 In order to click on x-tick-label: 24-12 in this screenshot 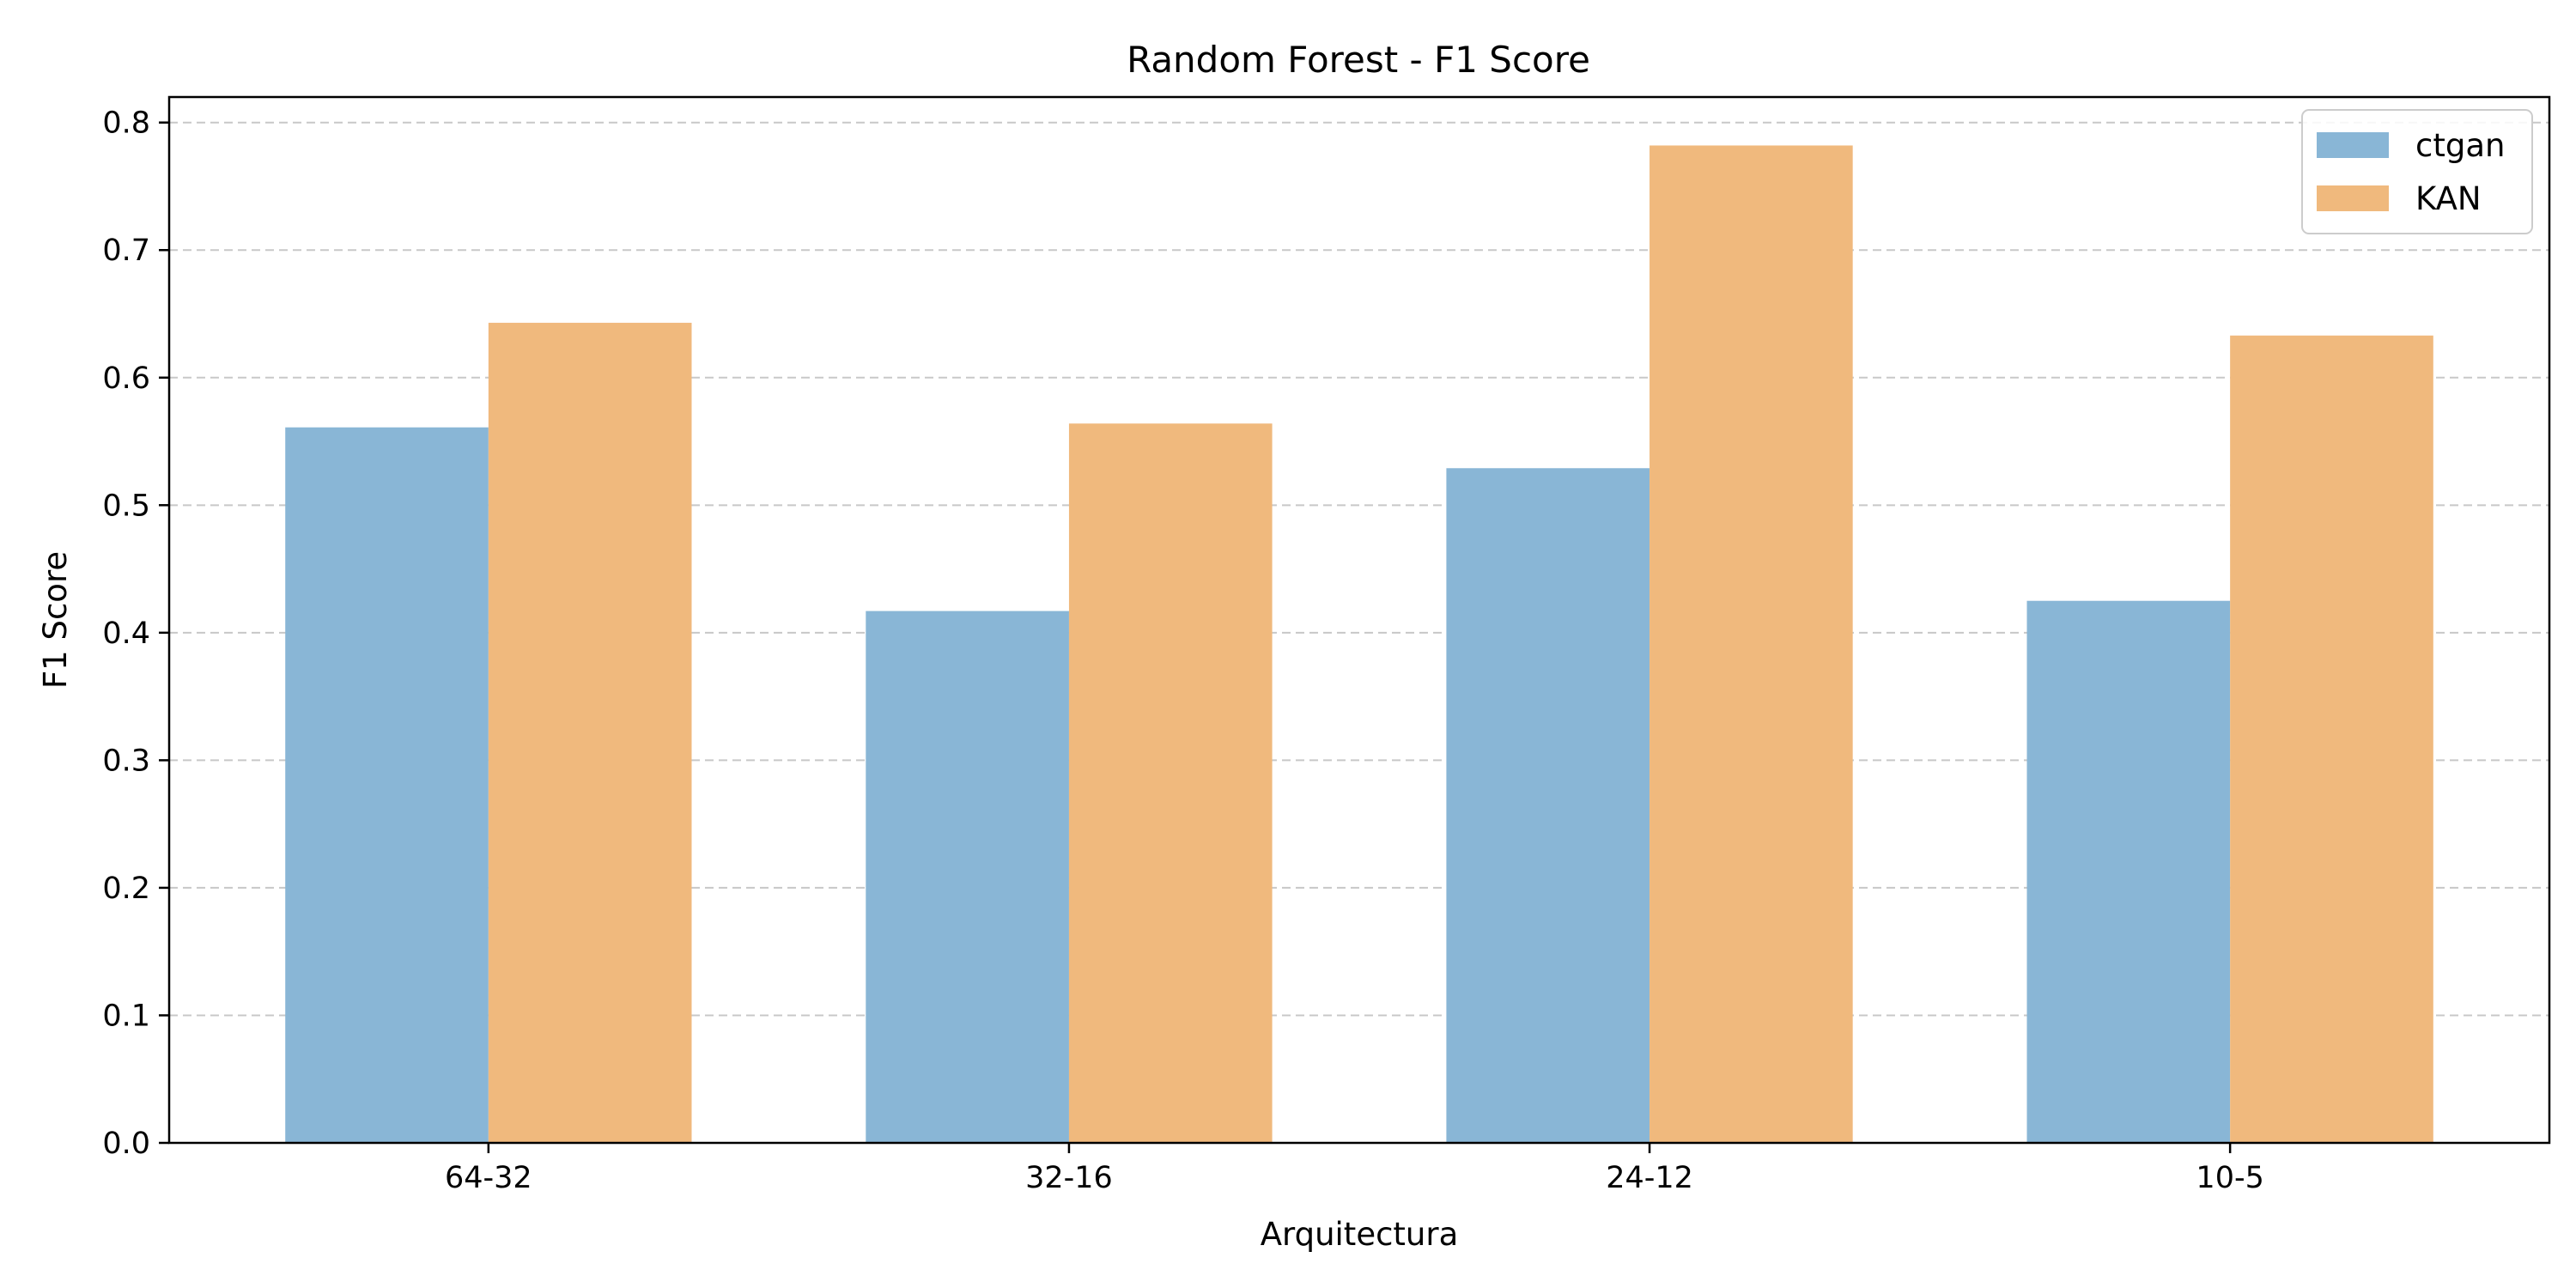, I will do `click(1649, 1178)`.